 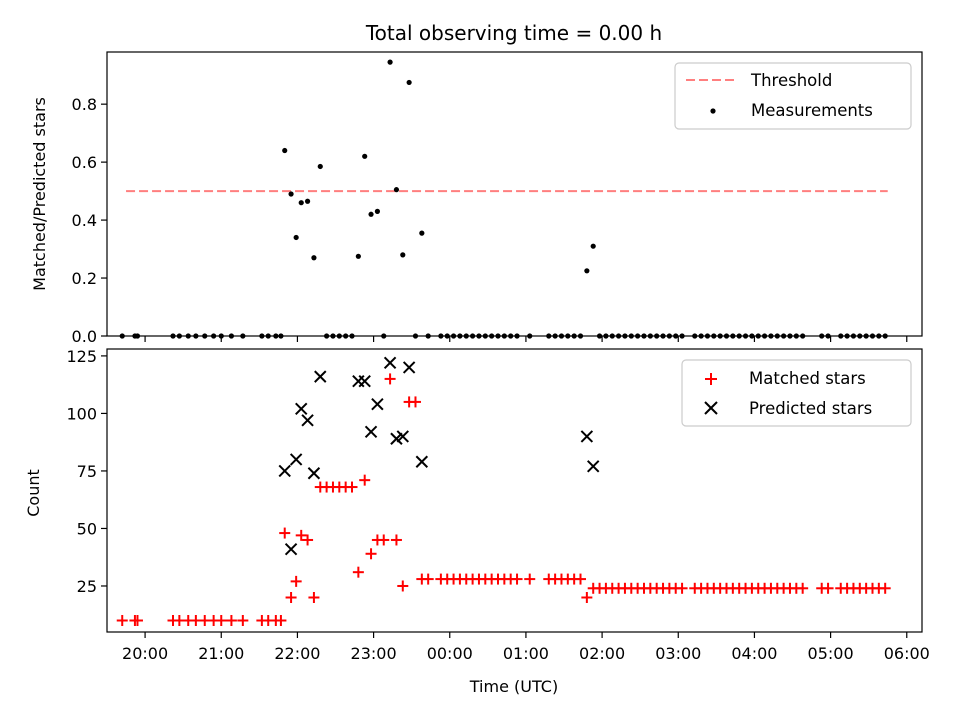 What do you see at coordinates (297, 653) in the screenshot?
I see `bottom-x-tick-label: 22:00` at bounding box center [297, 653].